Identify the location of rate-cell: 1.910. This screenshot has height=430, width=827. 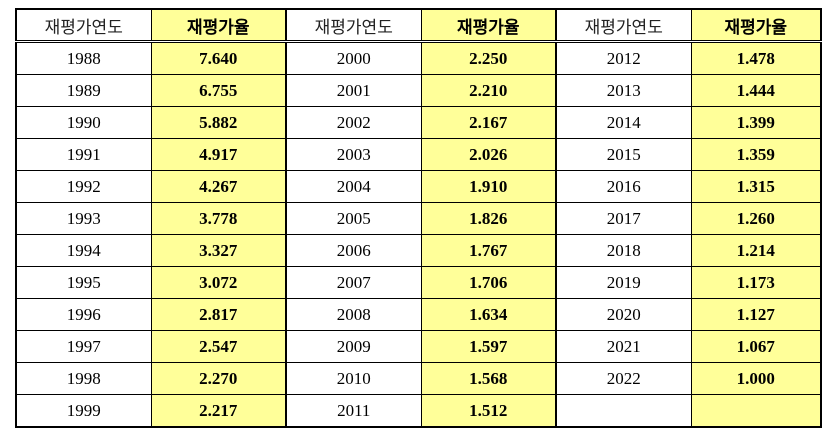
(488, 186).